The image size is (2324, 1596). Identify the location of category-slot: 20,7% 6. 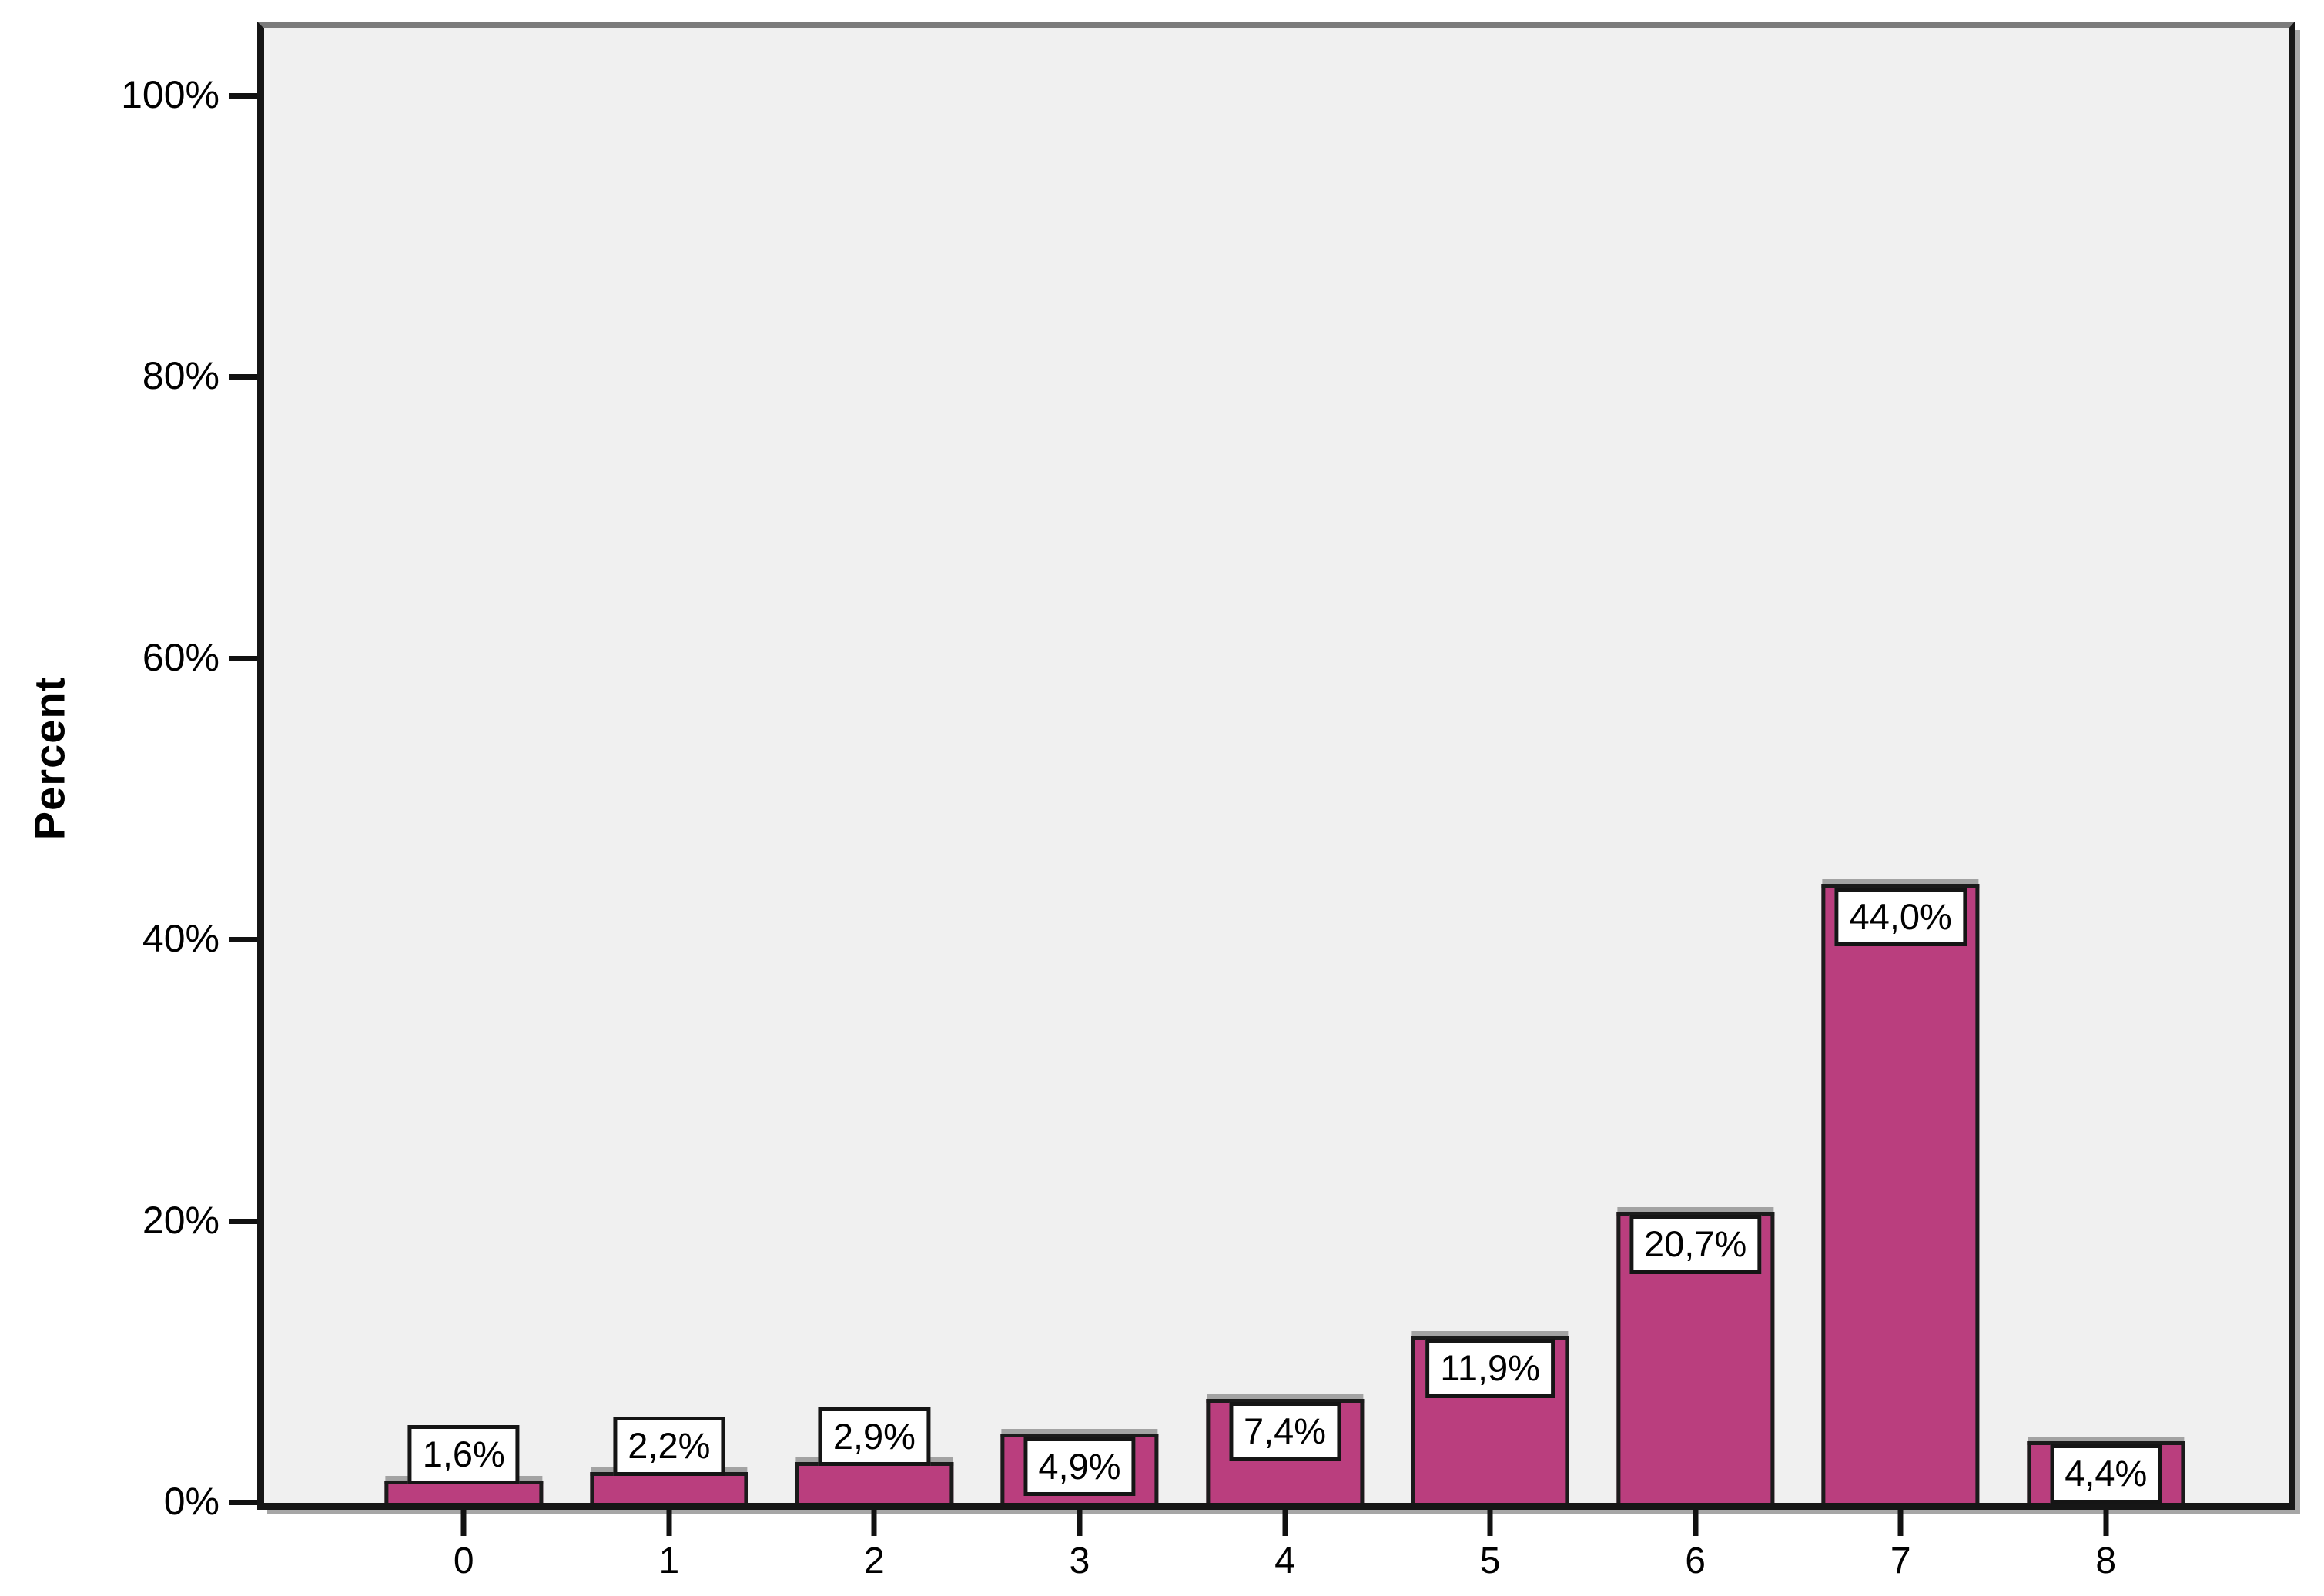
(1695, 804).